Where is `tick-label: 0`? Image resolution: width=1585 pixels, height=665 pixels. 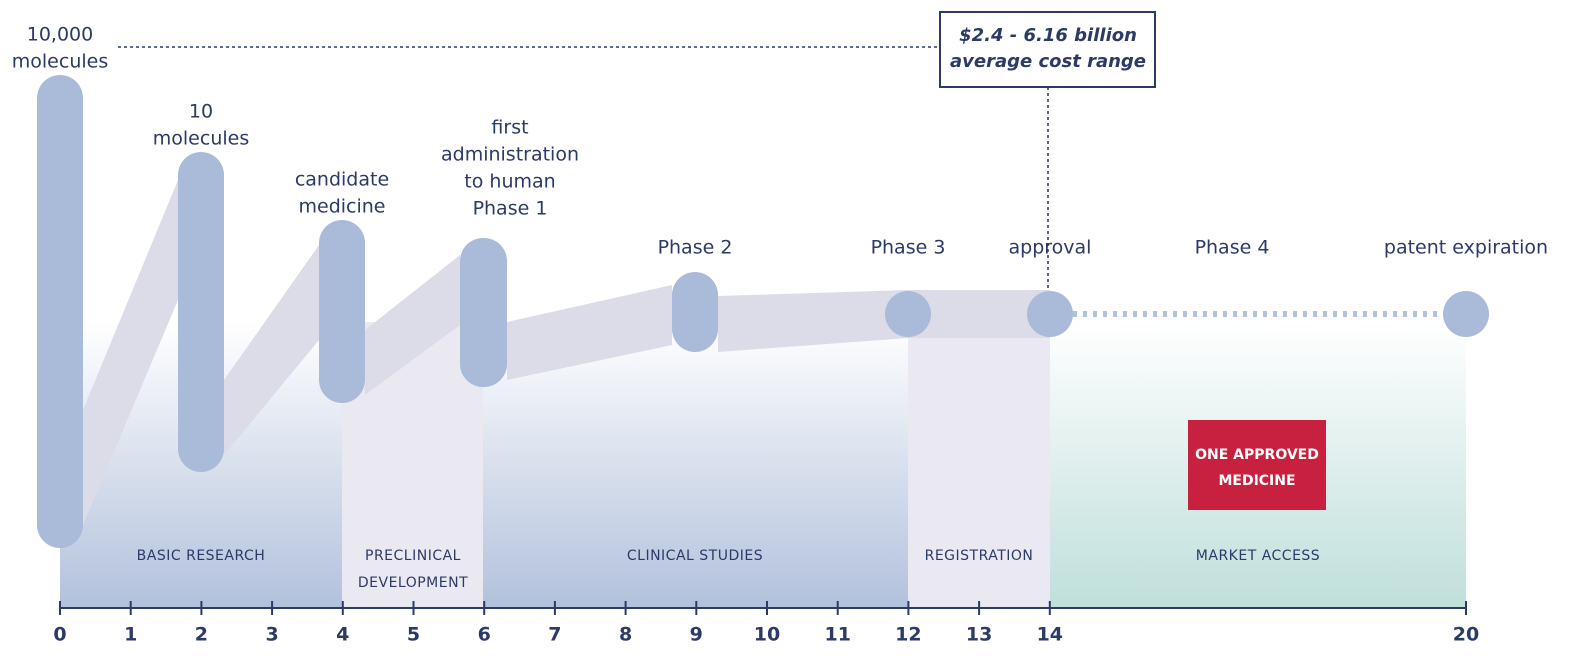 tick-label: 0 is located at coordinates (59, 635).